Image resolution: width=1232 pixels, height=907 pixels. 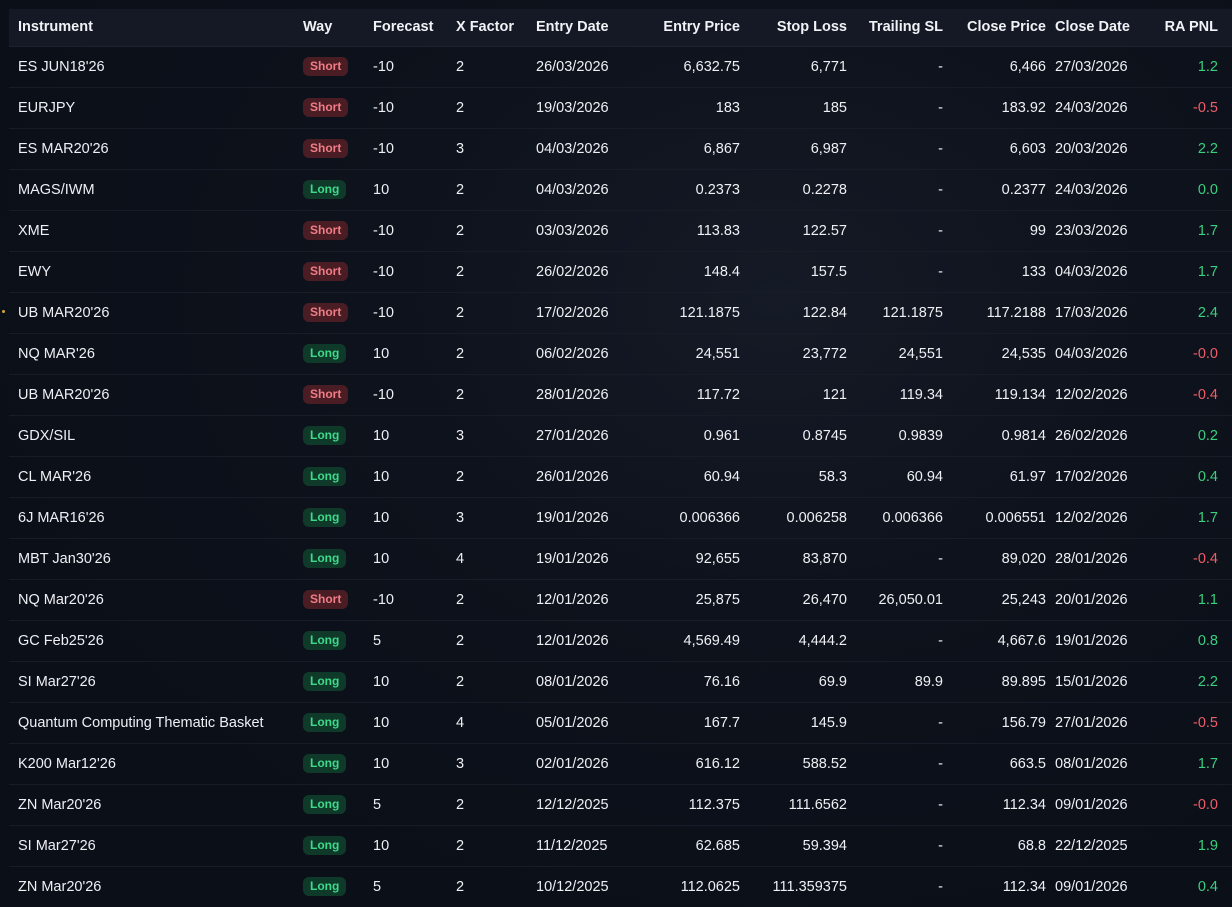 I want to click on cell-close-price: 24,535, so click(x=994, y=354).